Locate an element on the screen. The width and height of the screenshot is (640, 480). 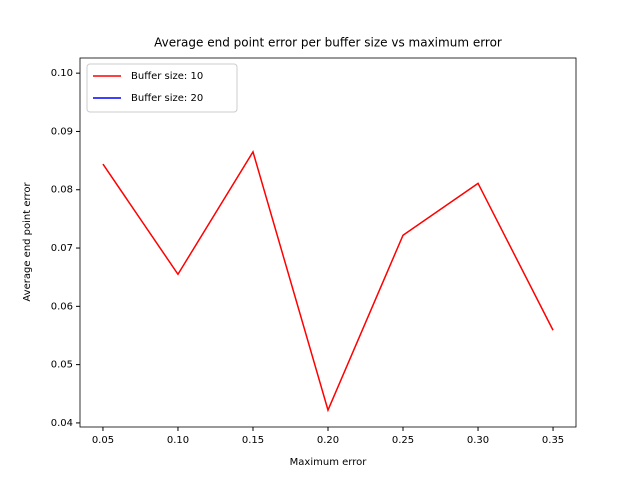
x-tick-label: 0.20 is located at coordinates (328, 440).